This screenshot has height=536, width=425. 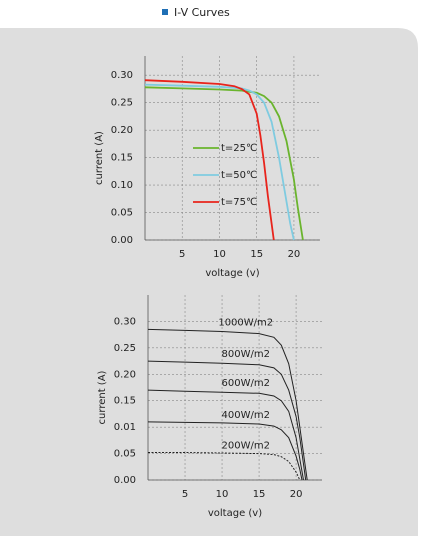 I want to click on legend-label: t=75℃, so click(x=239, y=202).